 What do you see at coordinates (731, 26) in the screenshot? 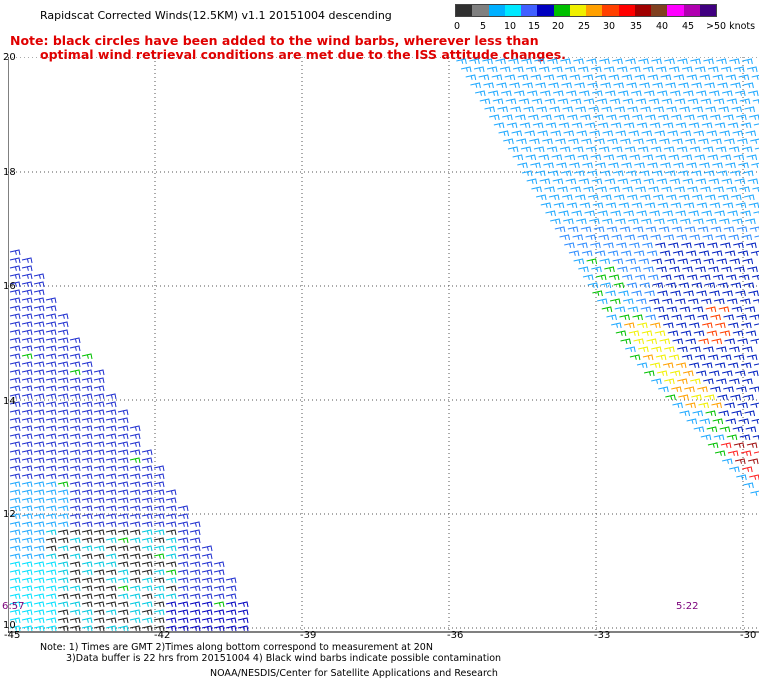
I see `colorbar-label: >50 knots` at bounding box center [731, 26].